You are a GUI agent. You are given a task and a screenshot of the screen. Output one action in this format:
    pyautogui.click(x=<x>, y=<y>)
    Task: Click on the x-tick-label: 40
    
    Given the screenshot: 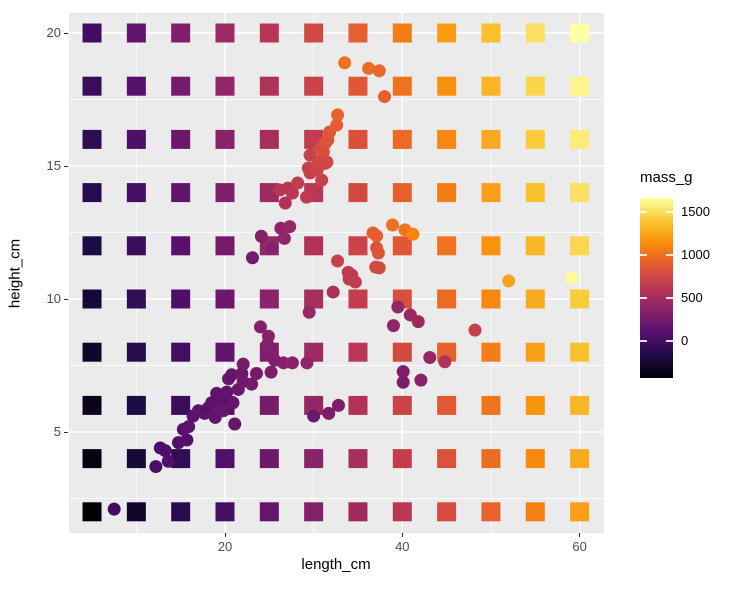 What is the action you would take?
    pyautogui.click(x=402, y=546)
    